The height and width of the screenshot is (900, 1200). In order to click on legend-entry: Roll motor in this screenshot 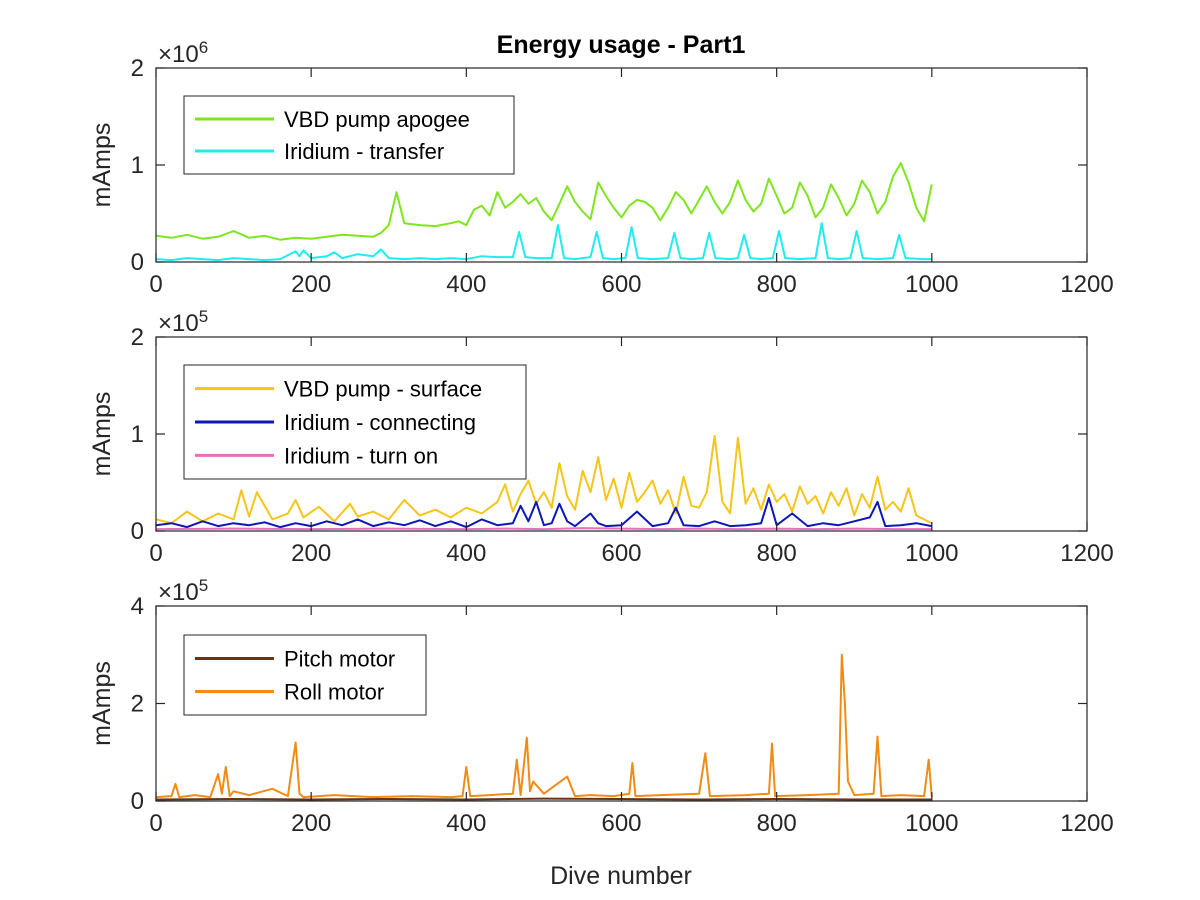, I will do `click(334, 692)`.